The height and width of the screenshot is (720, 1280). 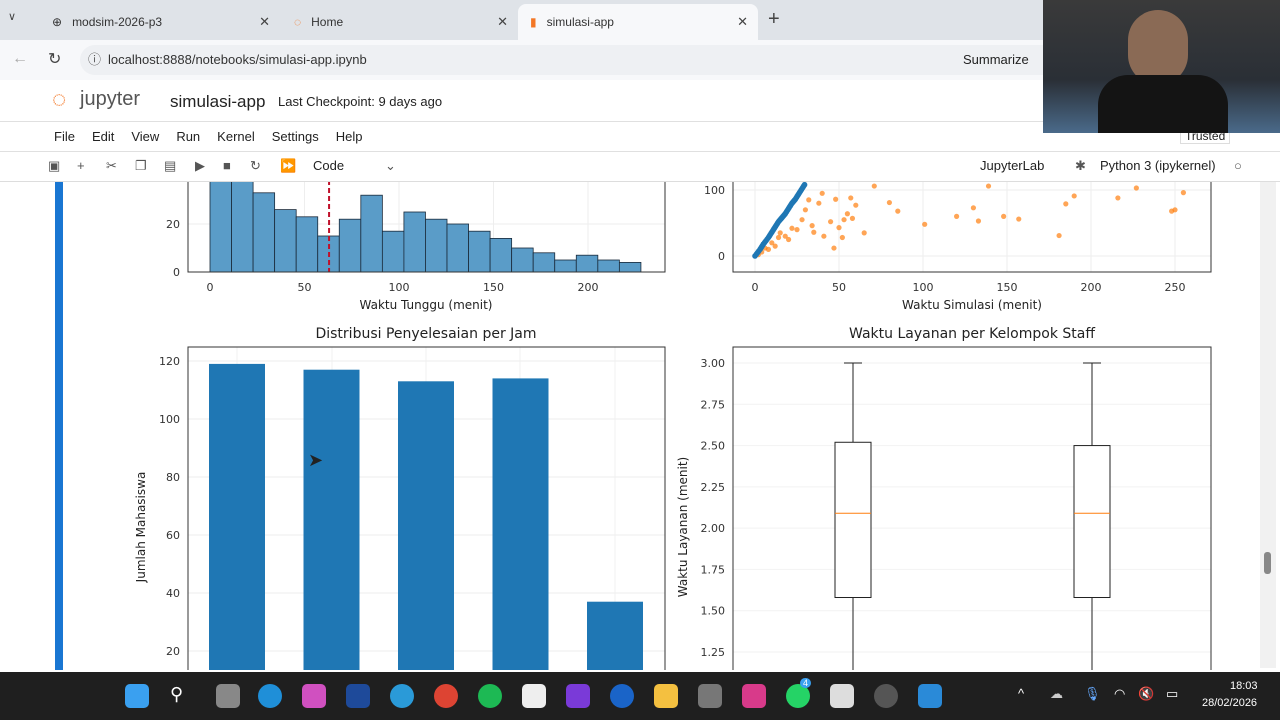 What do you see at coordinates (1056, 693) in the screenshot?
I see `cloud-icon: ☁` at bounding box center [1056, 693].